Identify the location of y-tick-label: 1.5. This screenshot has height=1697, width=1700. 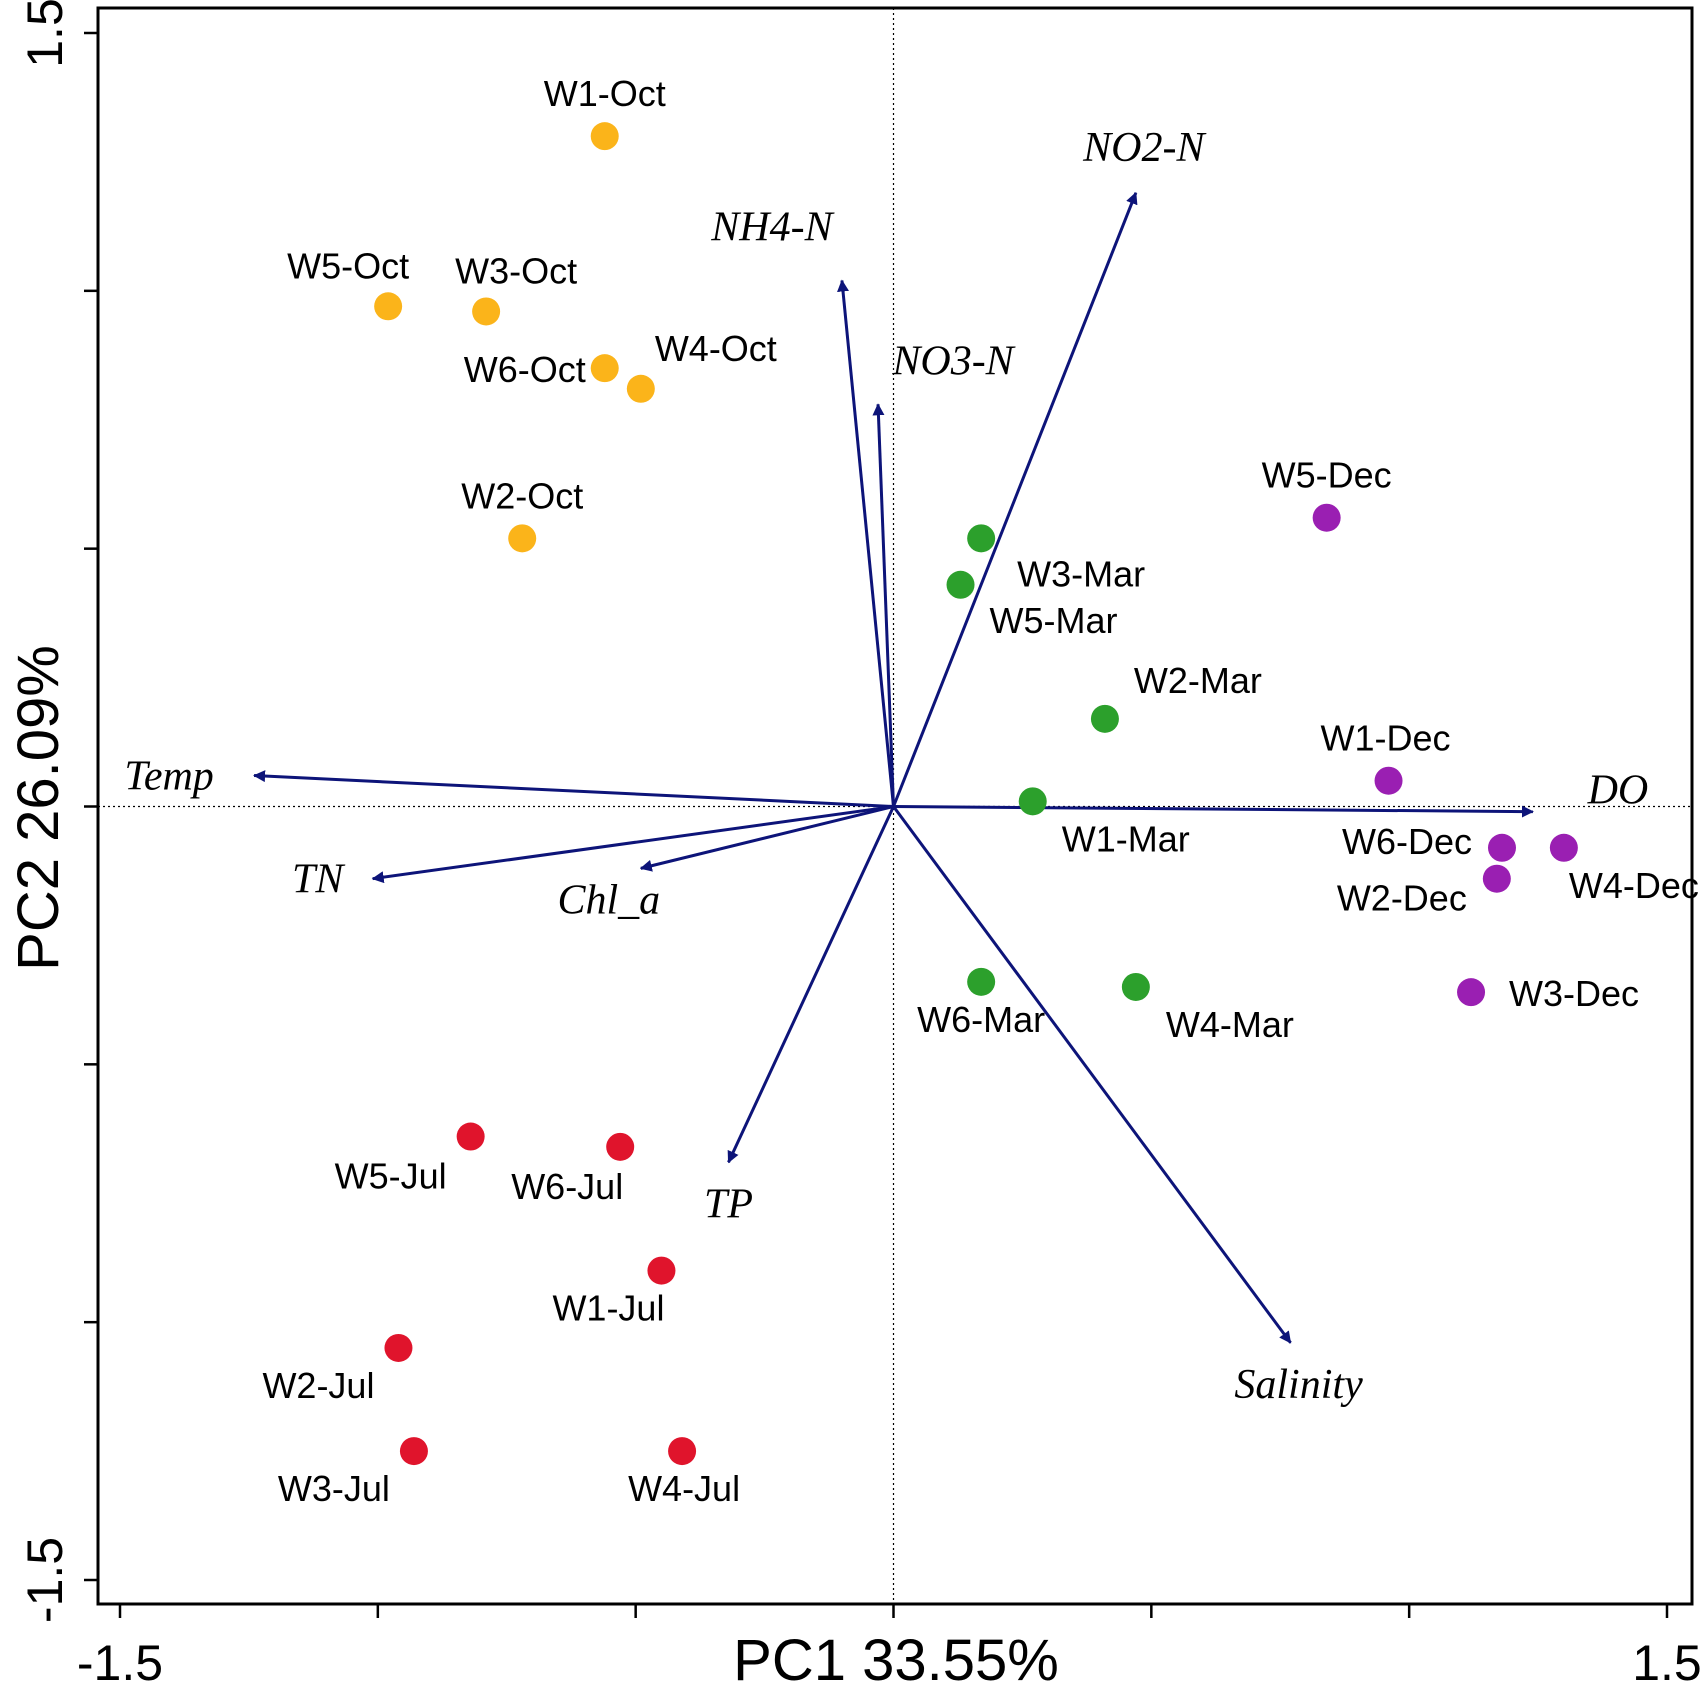
(45, 34).